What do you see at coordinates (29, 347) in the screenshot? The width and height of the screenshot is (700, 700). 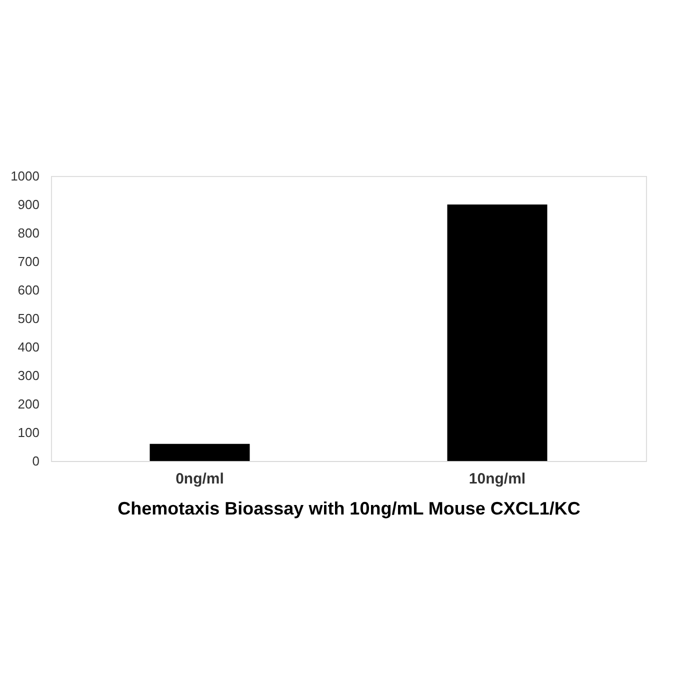 I see `y-tick-label: 400` at bounding box center [29, 347].